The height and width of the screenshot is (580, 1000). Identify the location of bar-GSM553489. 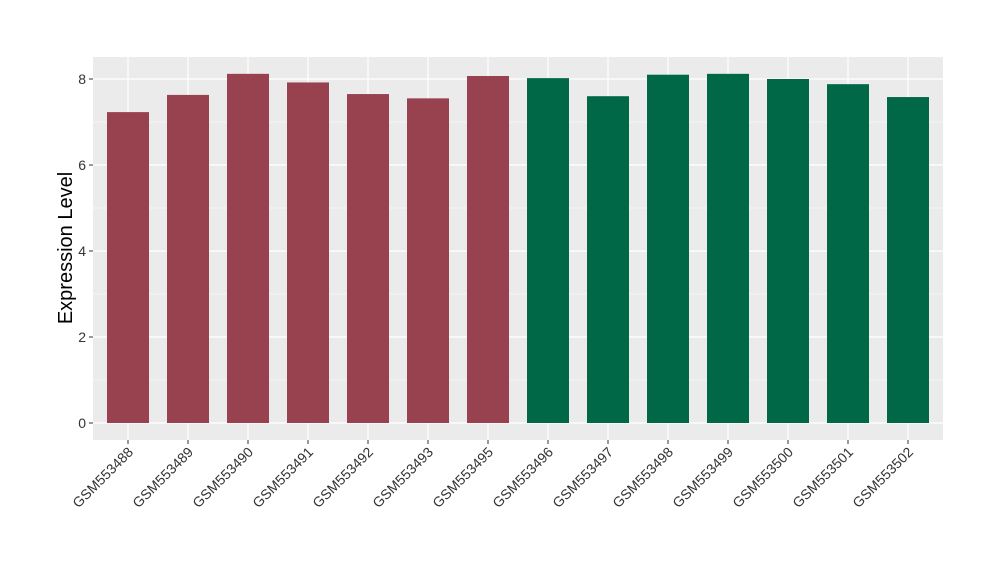
(188, 258).